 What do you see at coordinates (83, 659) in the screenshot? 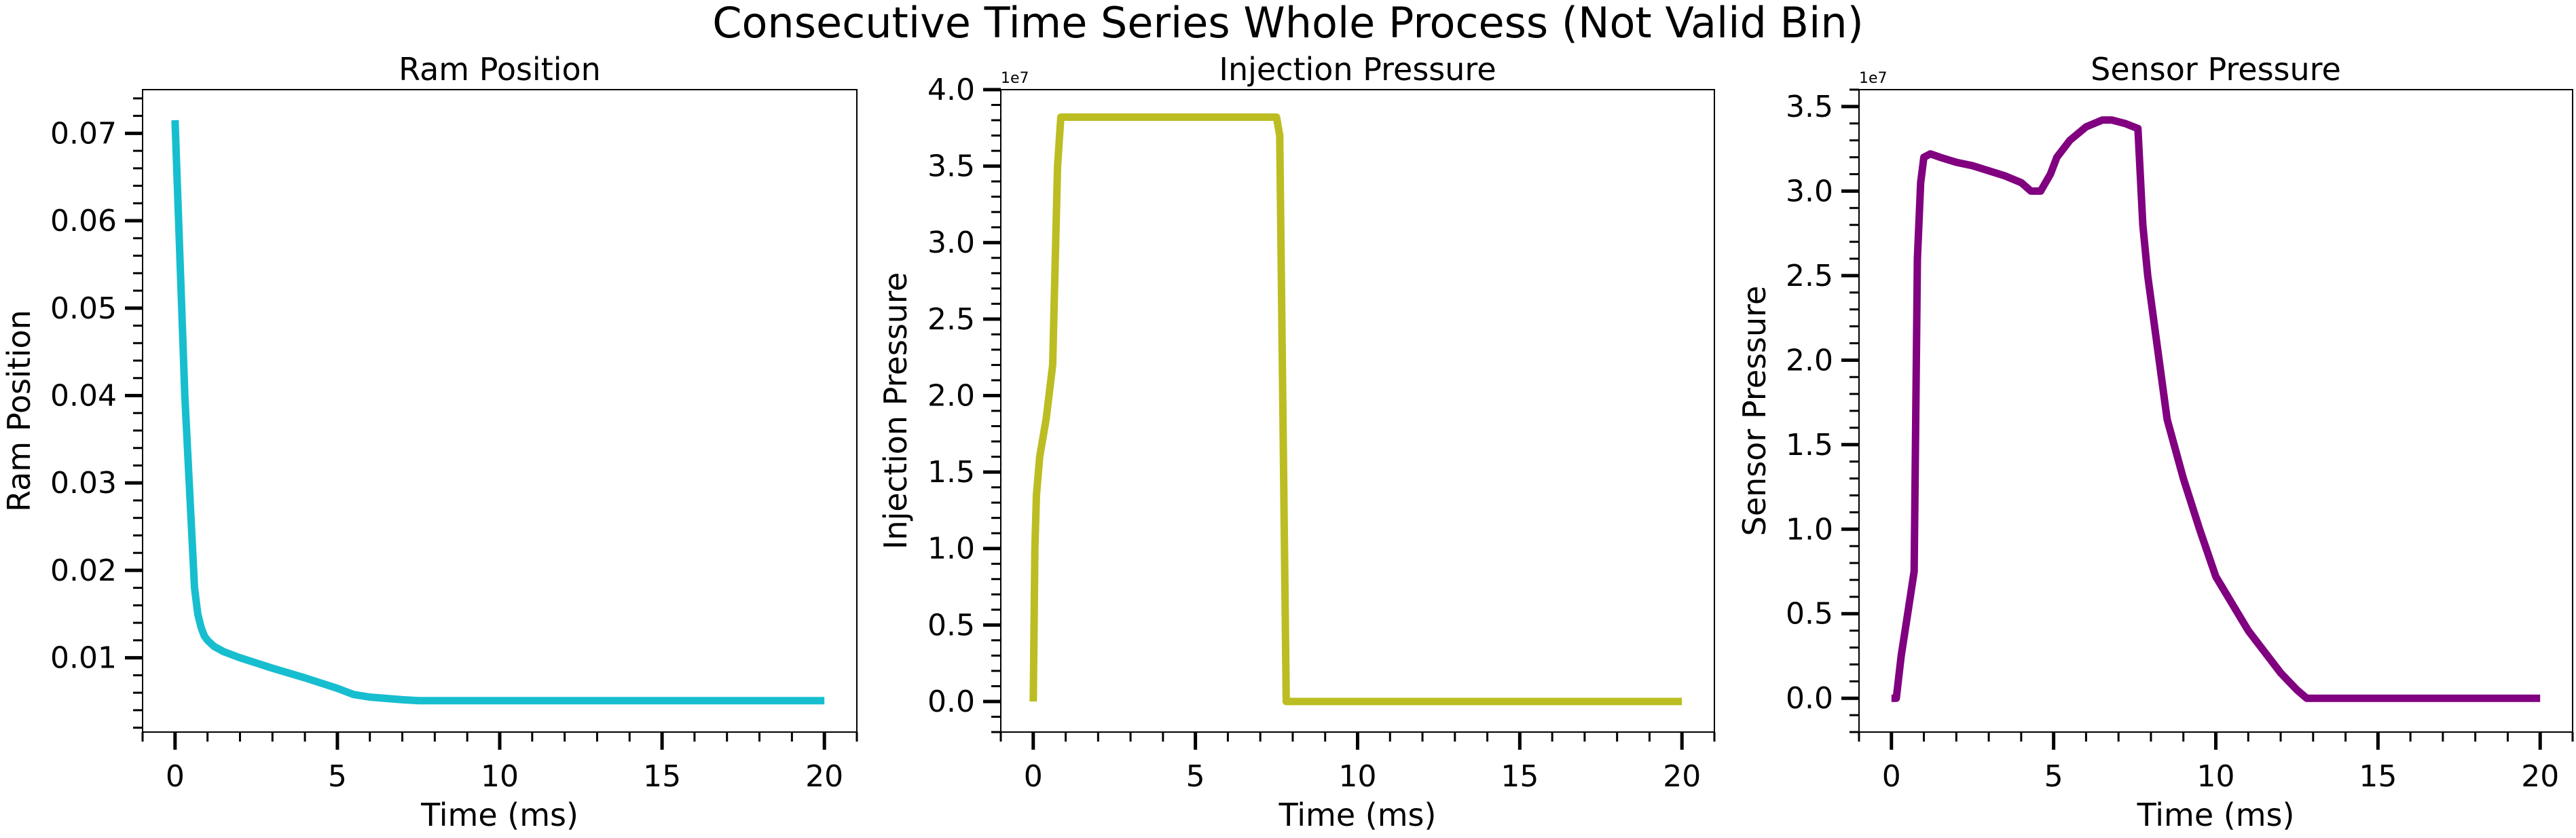
I see `ram-position-y-tick-label: 0.01` at bounding box center [83, 659].